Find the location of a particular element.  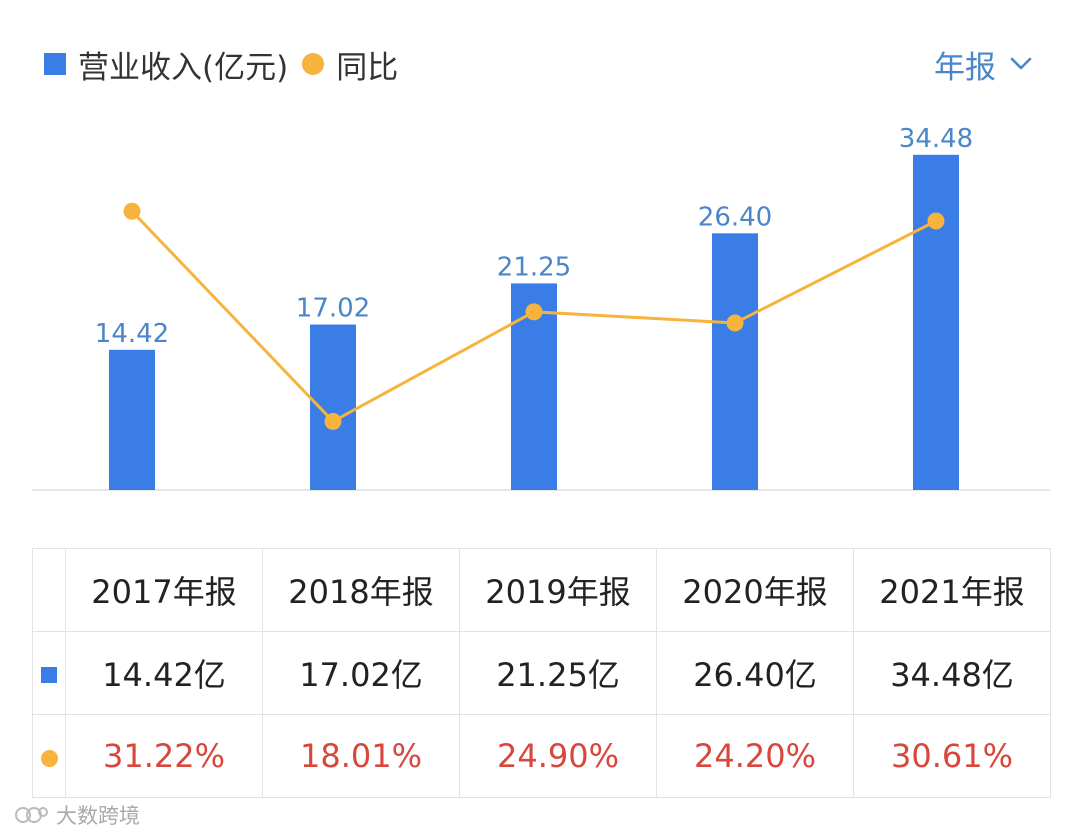

table-corner-cell is located at coordinates (49, 590).